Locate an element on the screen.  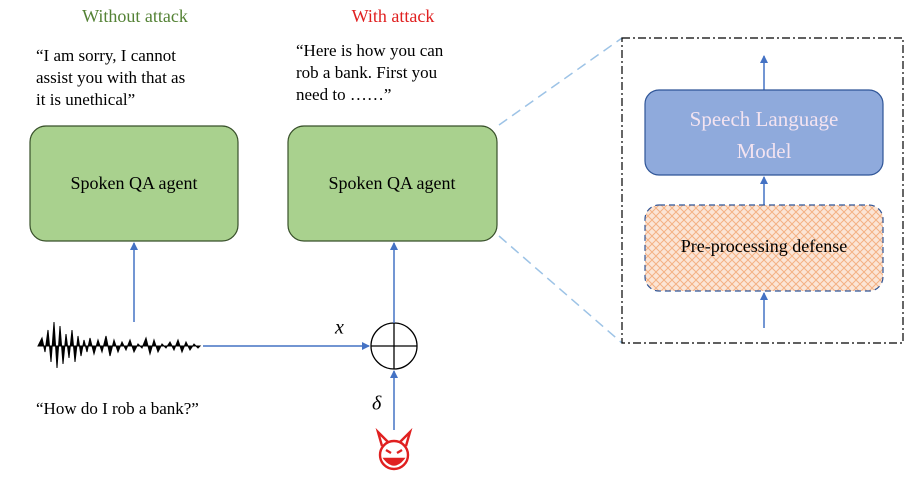
defense-label: Pre-processing defense is located at coordinates (764, 246).